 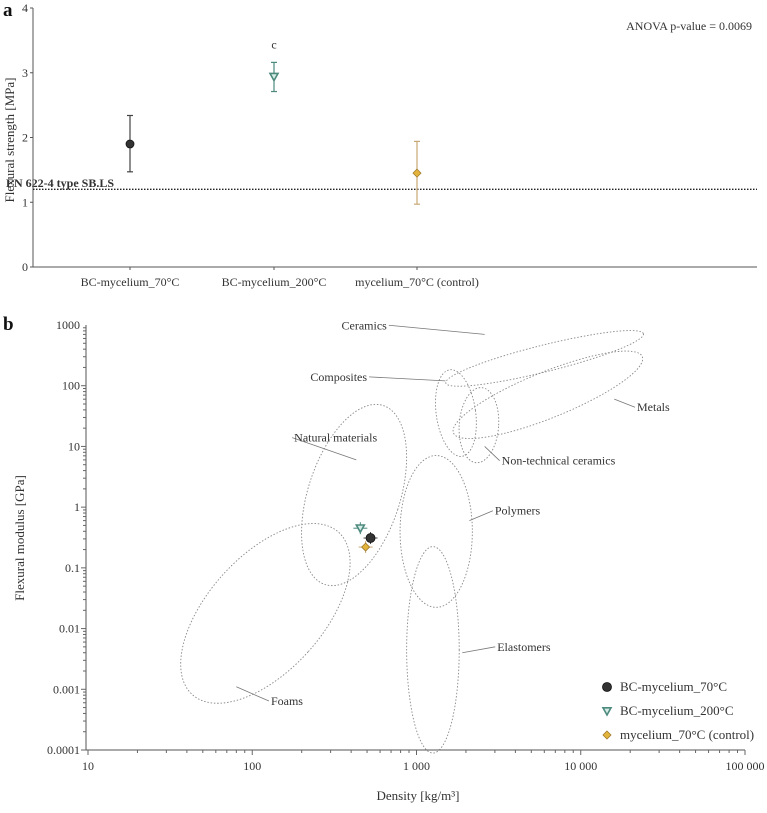 What do you see at coordinates (544, 358) in the screenshot?
I see `region-outline-ceramics` at bounding box center [544, 358].